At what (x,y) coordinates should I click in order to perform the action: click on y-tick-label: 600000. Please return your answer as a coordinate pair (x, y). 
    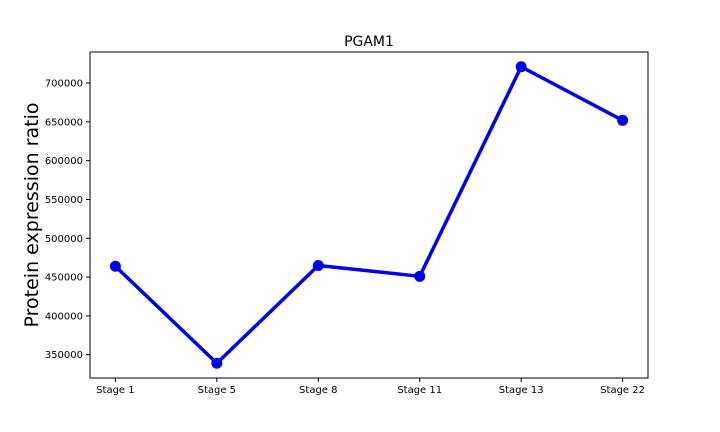
    Looking at the image, I should click on (64, 161).